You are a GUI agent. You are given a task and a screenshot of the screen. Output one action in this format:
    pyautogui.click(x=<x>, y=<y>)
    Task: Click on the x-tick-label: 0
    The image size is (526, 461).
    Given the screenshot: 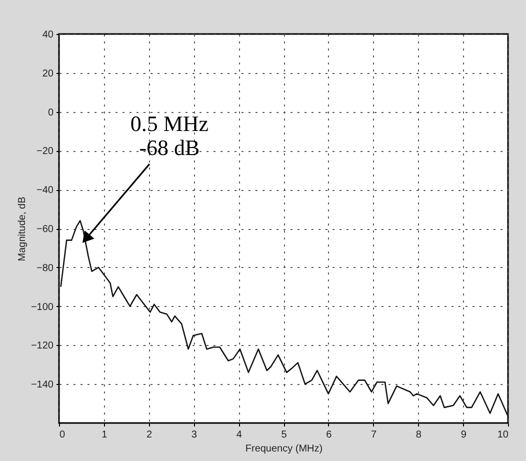 What is the action you would take?
    pyautogui.click(x=63, y=435)
    